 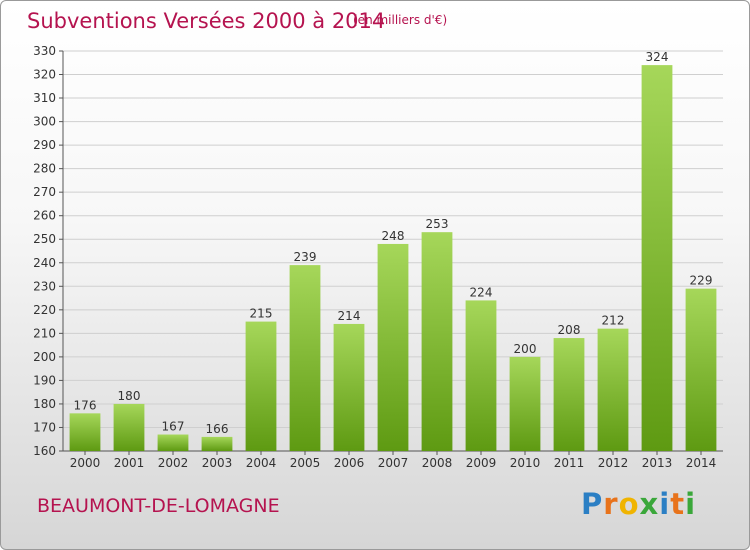 I want to click on data-label: 212, so click(x=613, y=321).